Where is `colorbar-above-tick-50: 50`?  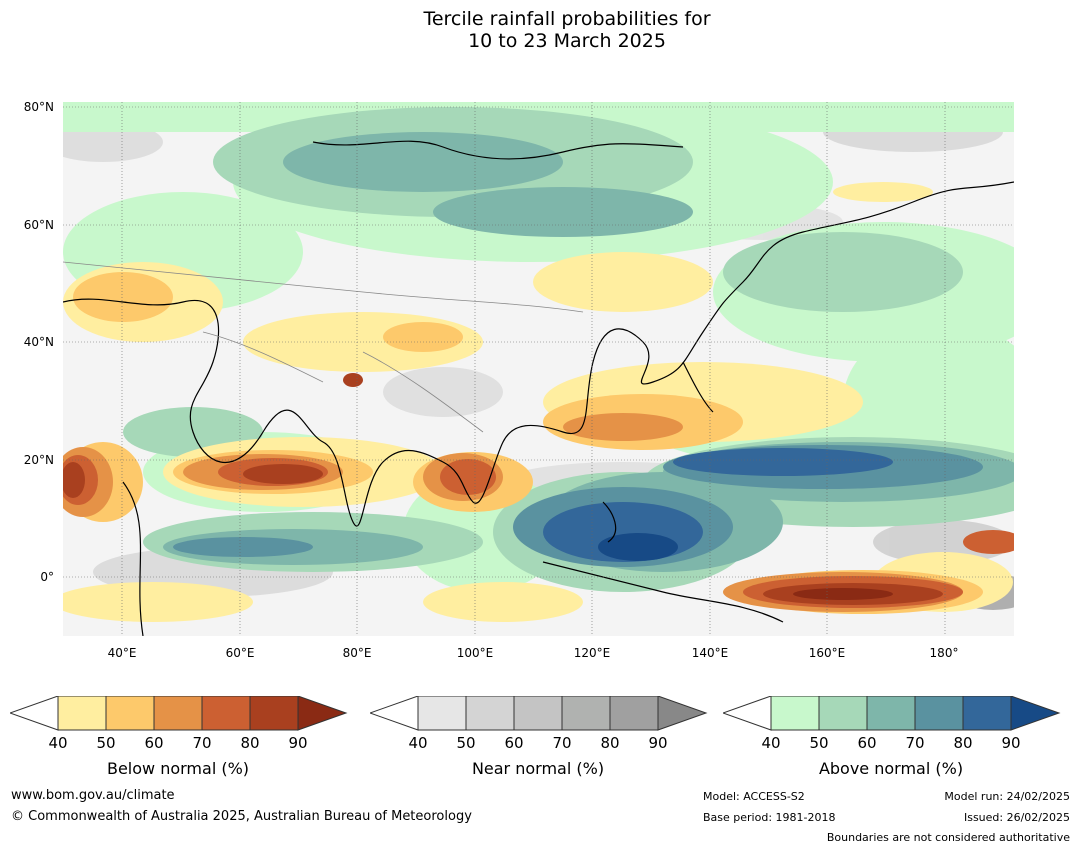
colorbar-above-tick-50: 50 is located at coordinates (819, 743).